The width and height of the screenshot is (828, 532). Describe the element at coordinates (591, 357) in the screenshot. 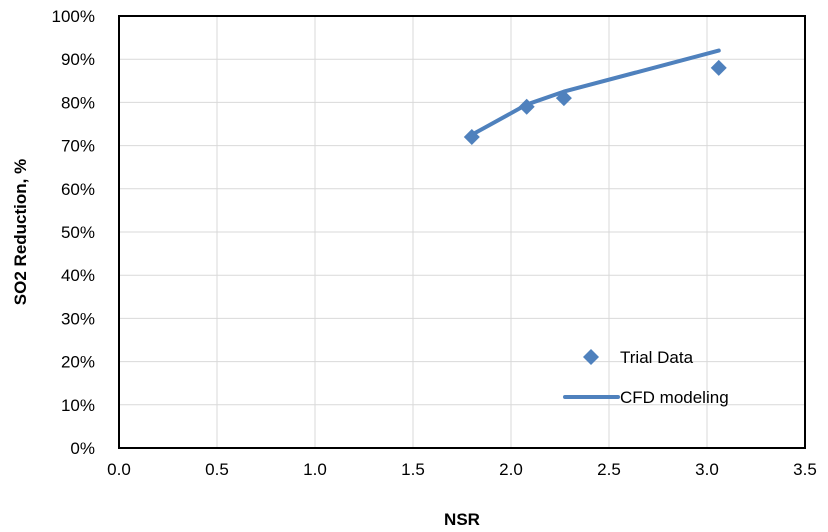

I see `legend-trial-data-marker-icon` at that location.